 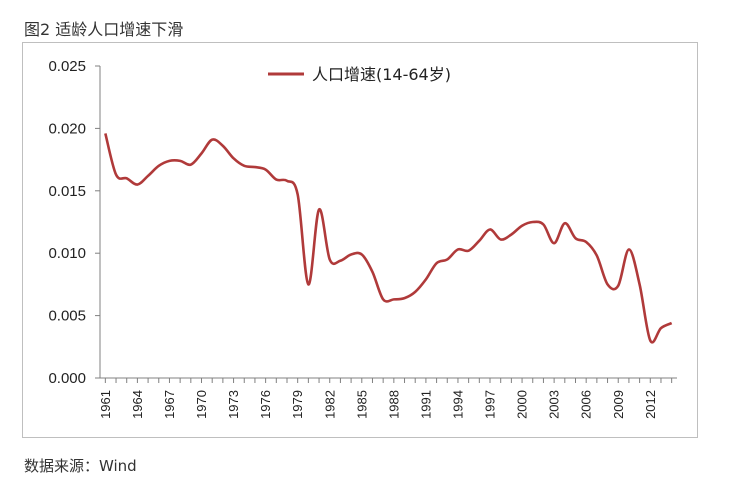 What do you see at coordinates (425, 404) in the screenshot?
I see `x-tick-label: 1991` at bounding box center [425, 404].